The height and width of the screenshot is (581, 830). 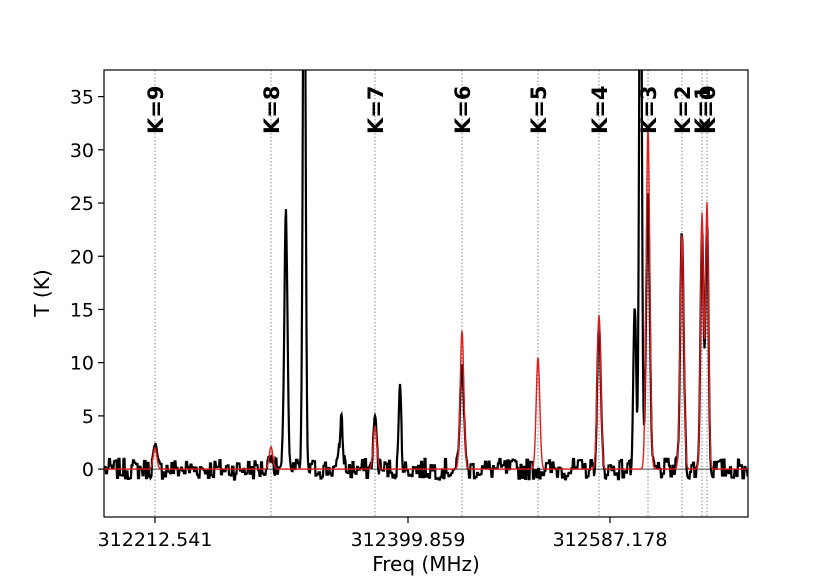 I want to click on y-axis-ticks: 0 5 10 15 20 25 30 35, so click(x=87, y=284).